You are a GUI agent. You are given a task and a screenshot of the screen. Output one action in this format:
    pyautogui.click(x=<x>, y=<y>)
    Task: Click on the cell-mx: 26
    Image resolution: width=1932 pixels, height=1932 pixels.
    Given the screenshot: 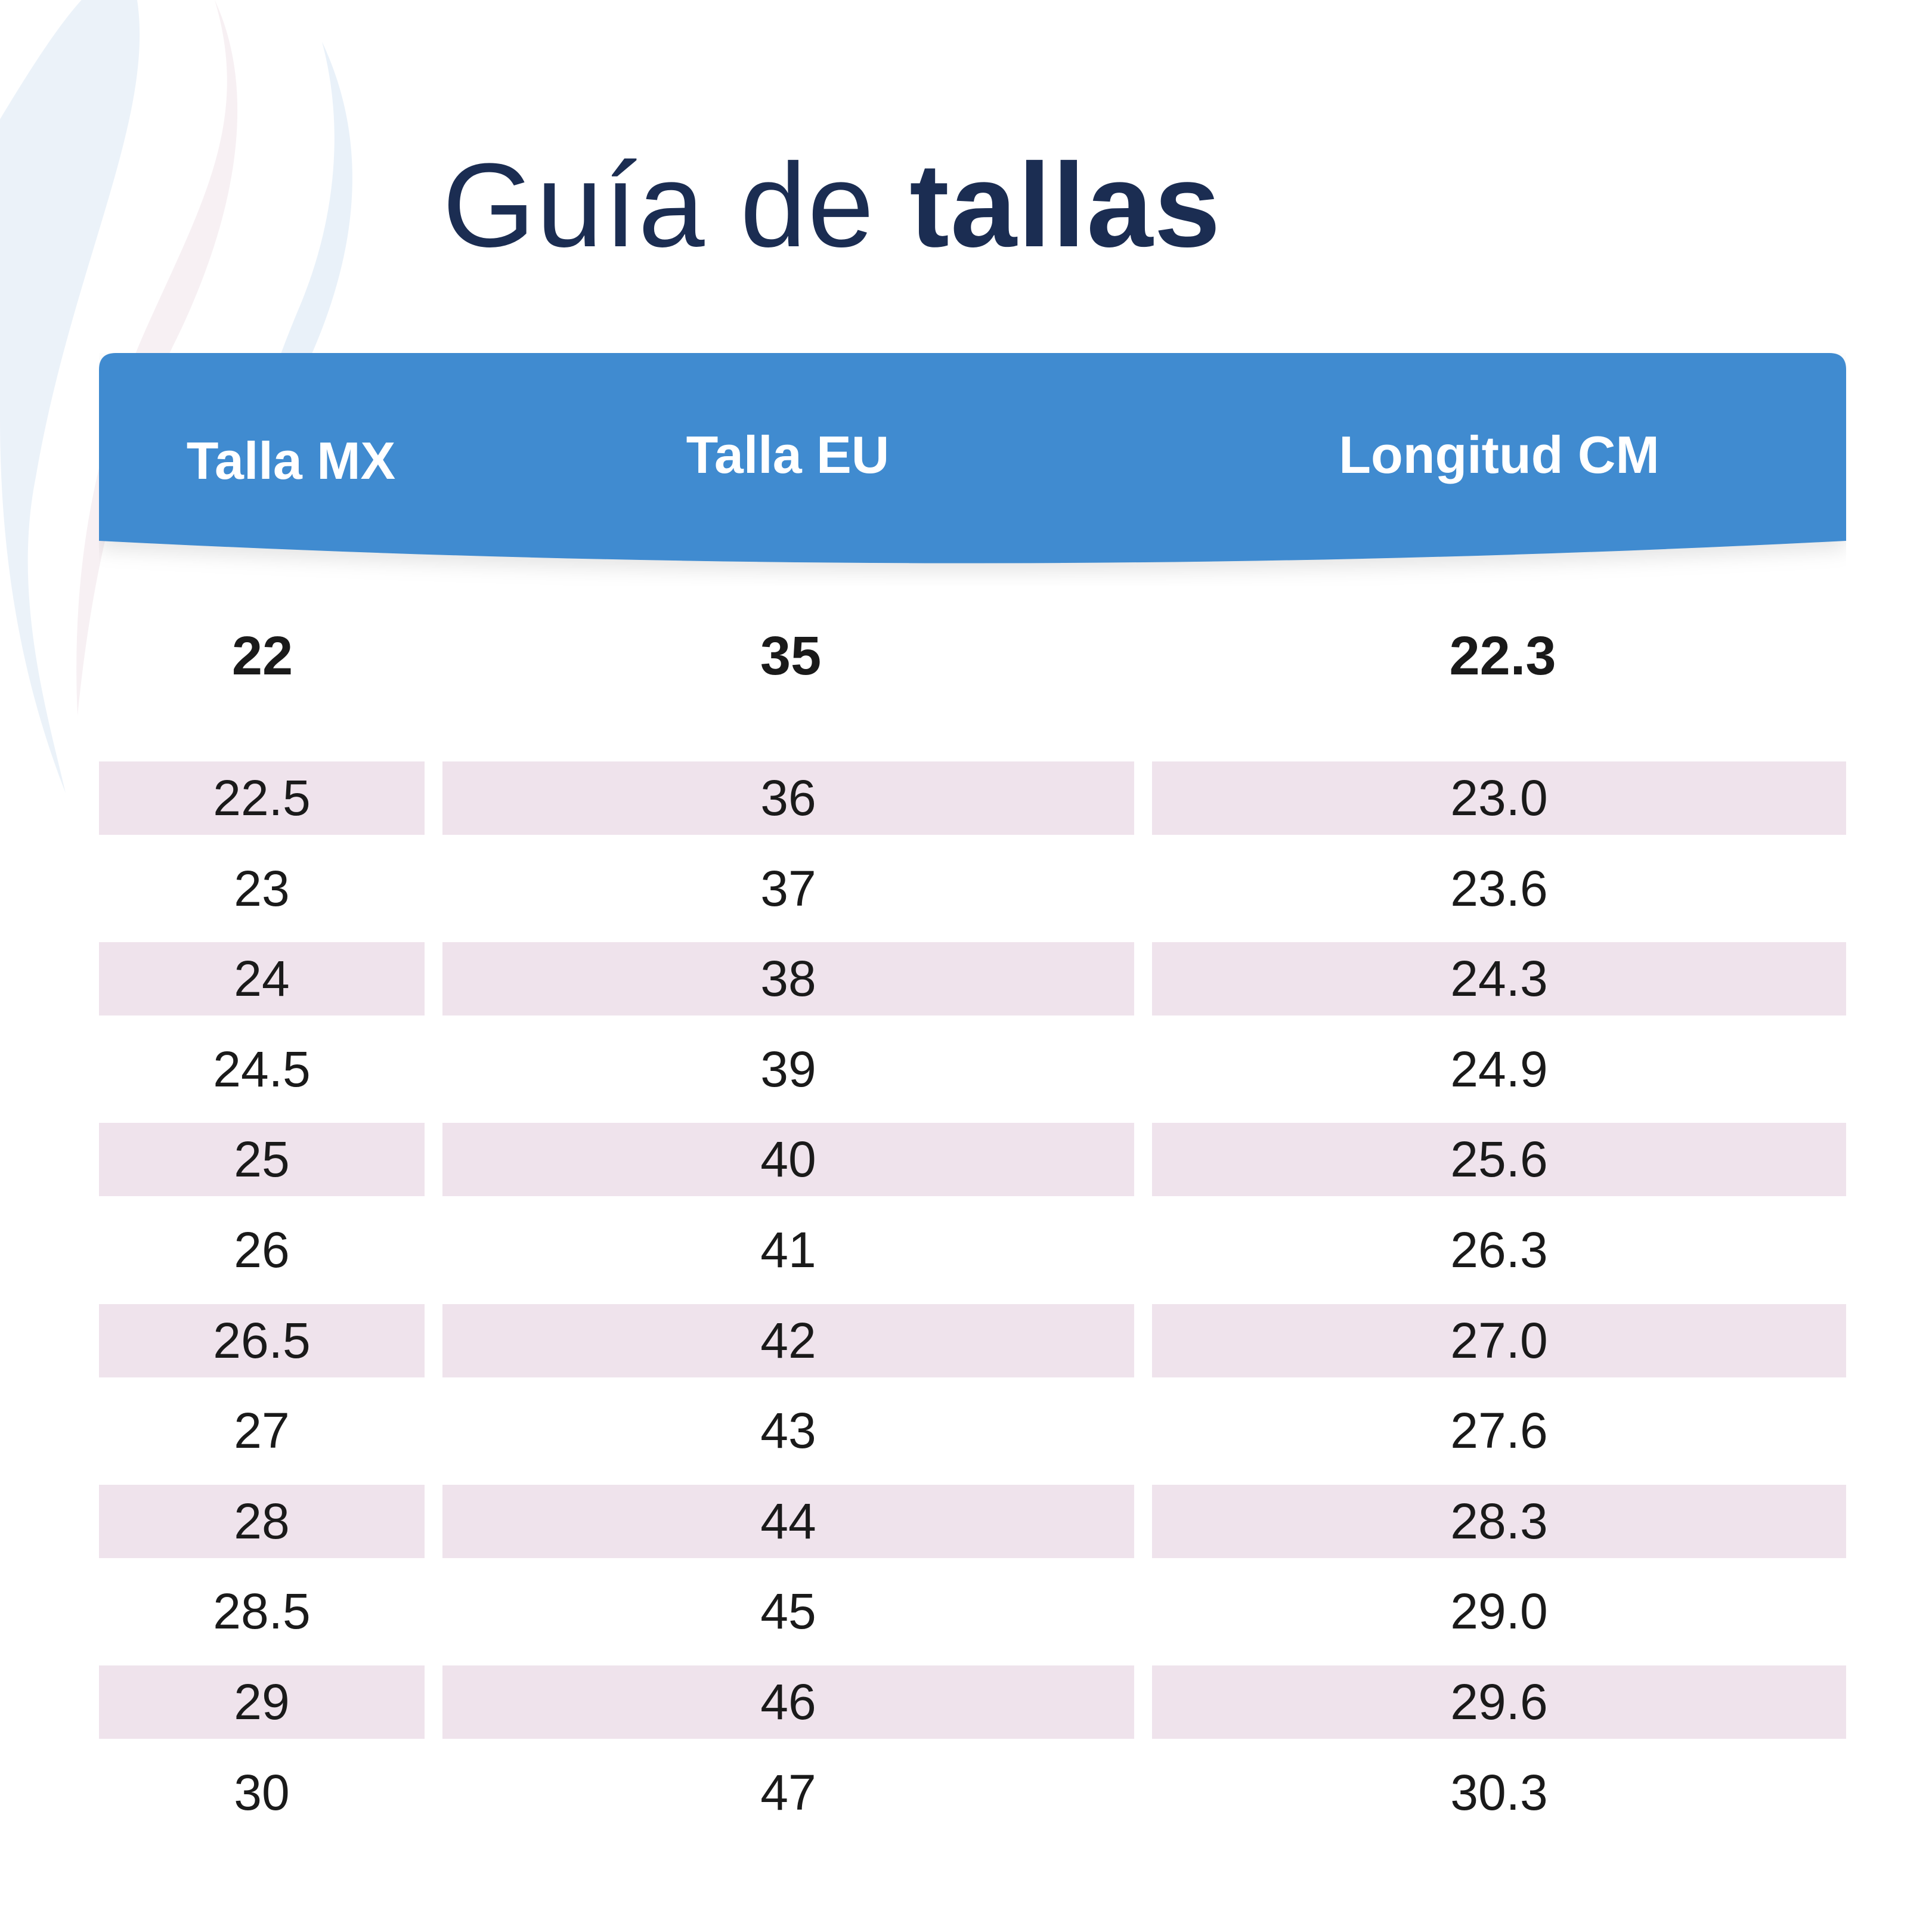 What is the action you would take?
    pyautogui.click(x=262, y=1249)
    